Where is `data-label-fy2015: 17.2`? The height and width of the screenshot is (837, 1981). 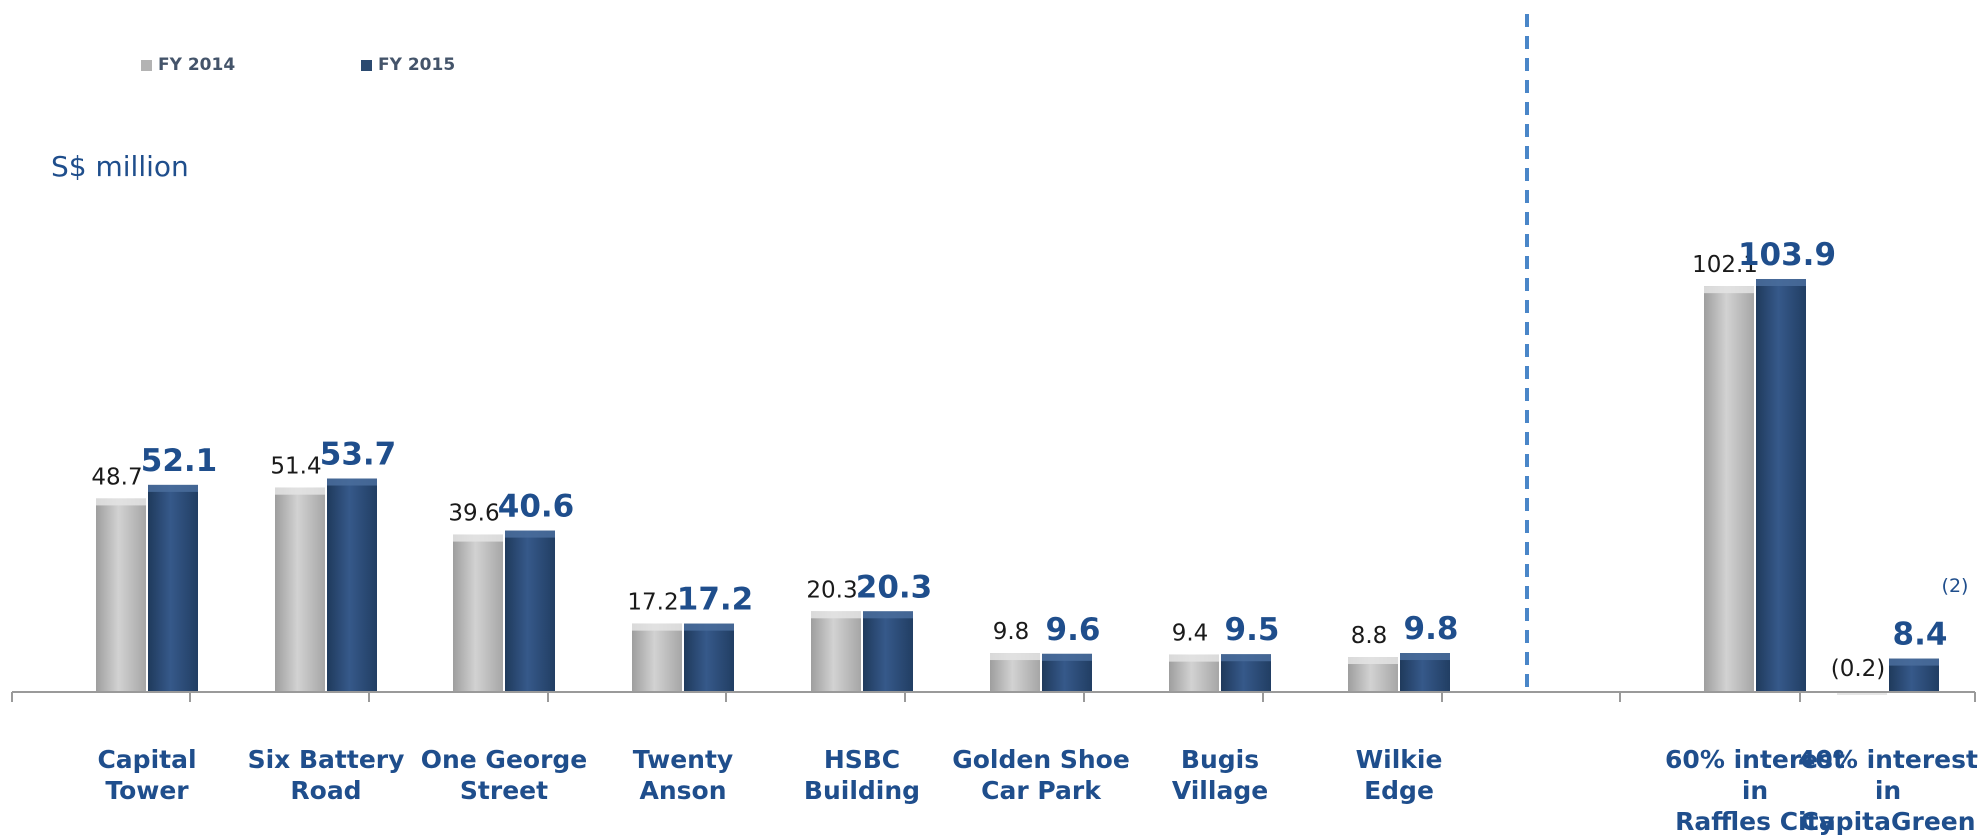
data-label-fy2015: 17.2 is located at coordinates (715, 600).